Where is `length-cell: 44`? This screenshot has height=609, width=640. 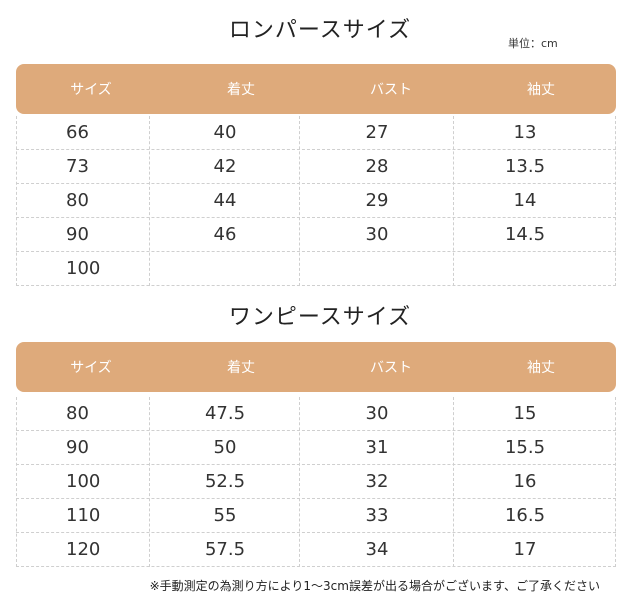 length-cell: 44 is located at coordinates (225, 200).